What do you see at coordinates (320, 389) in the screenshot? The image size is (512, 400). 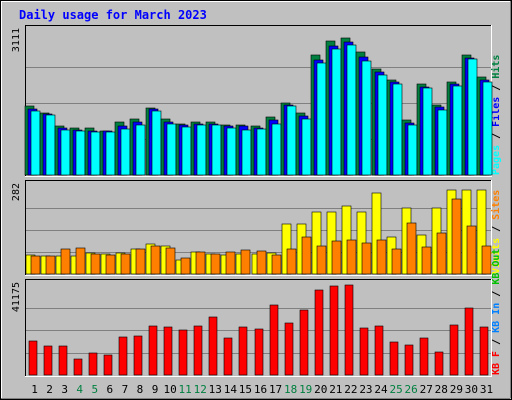 I see `x-tick-label-day-20: 20` at bounding box center [320, 389].